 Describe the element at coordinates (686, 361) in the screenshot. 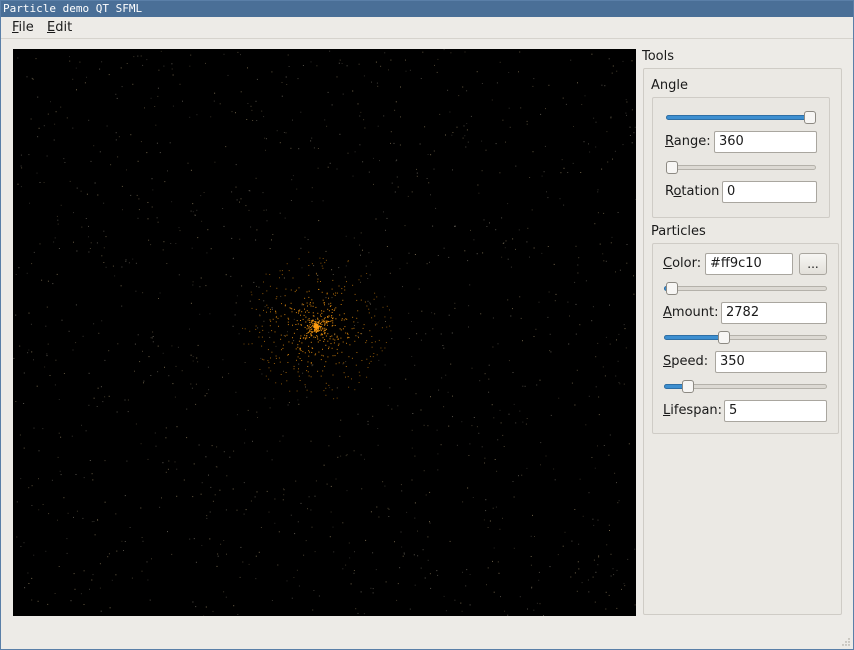

I see `speed-label: Speed:` at that location.